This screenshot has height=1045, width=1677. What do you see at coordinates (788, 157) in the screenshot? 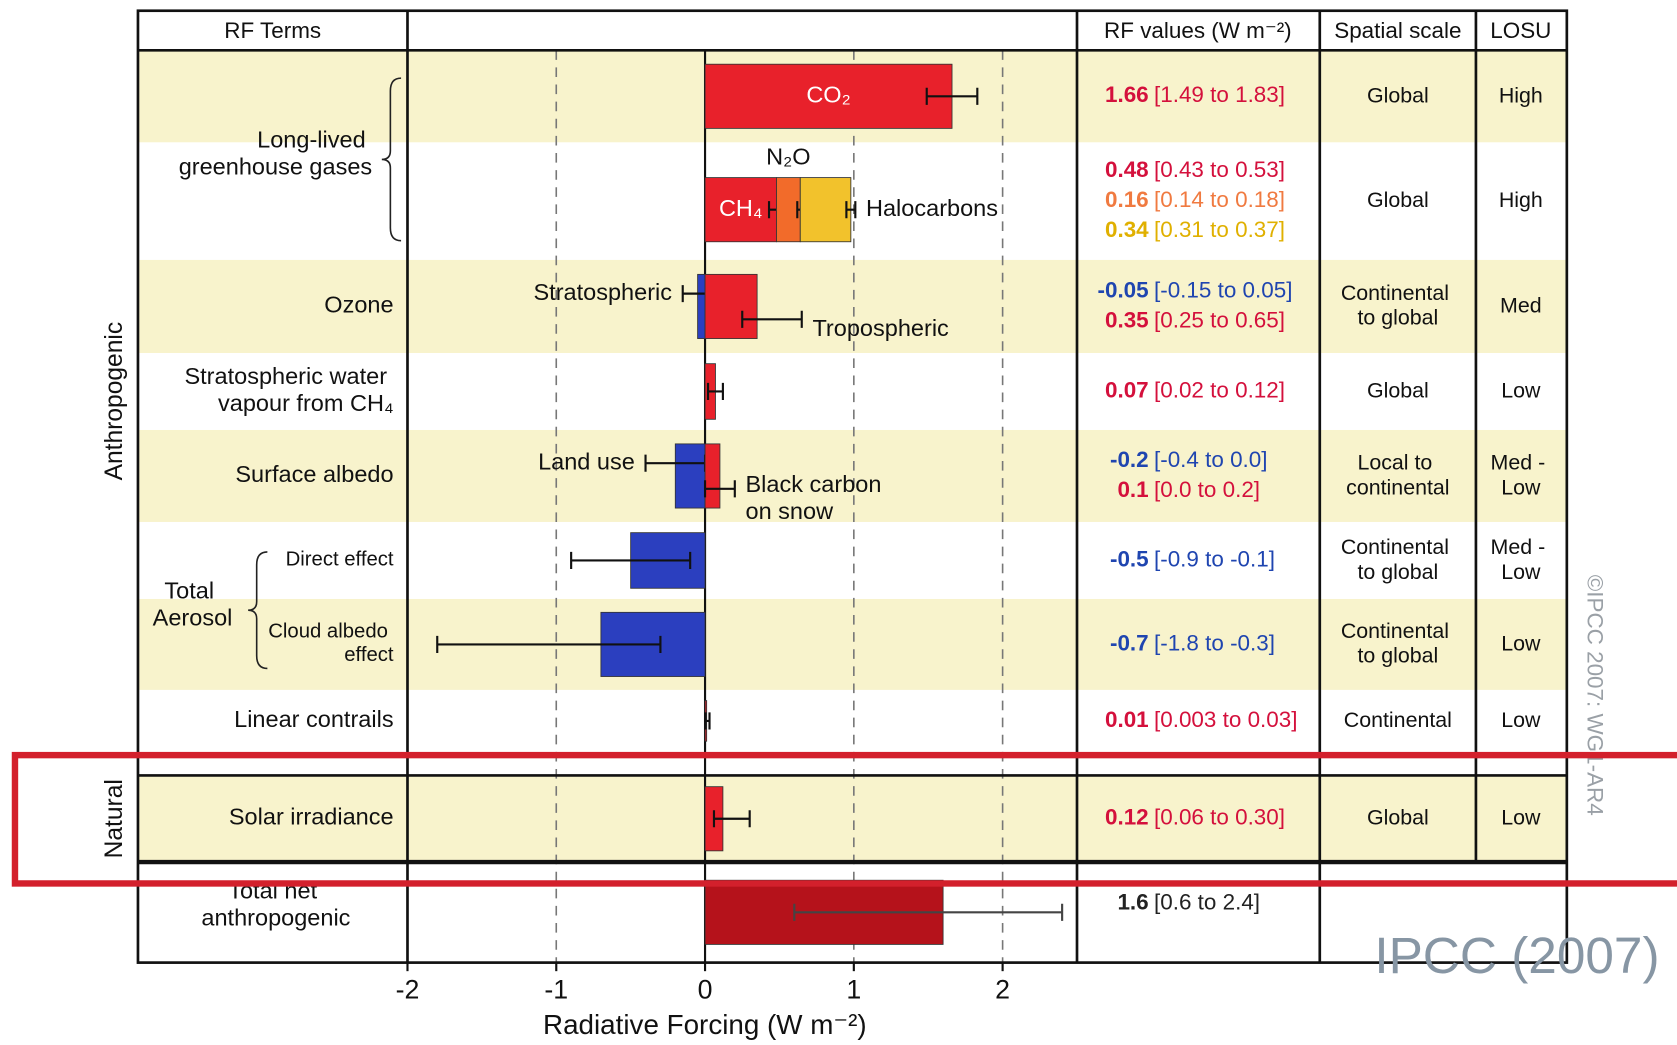
I see `bar-label: N₂O` at bounding box center [788, 157].